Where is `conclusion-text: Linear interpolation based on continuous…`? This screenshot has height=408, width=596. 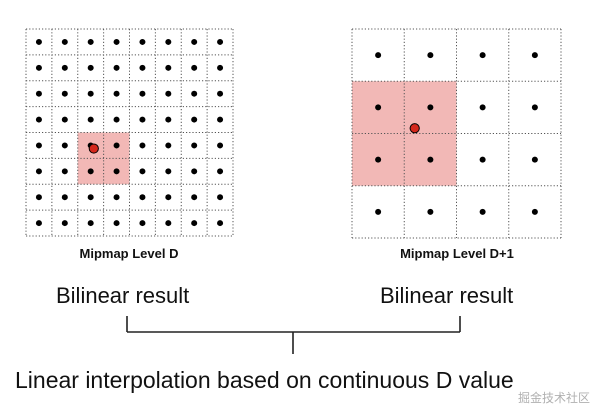 conclusion-text: Linear interpolation based on continuous… is located at coordinates (264, 380).